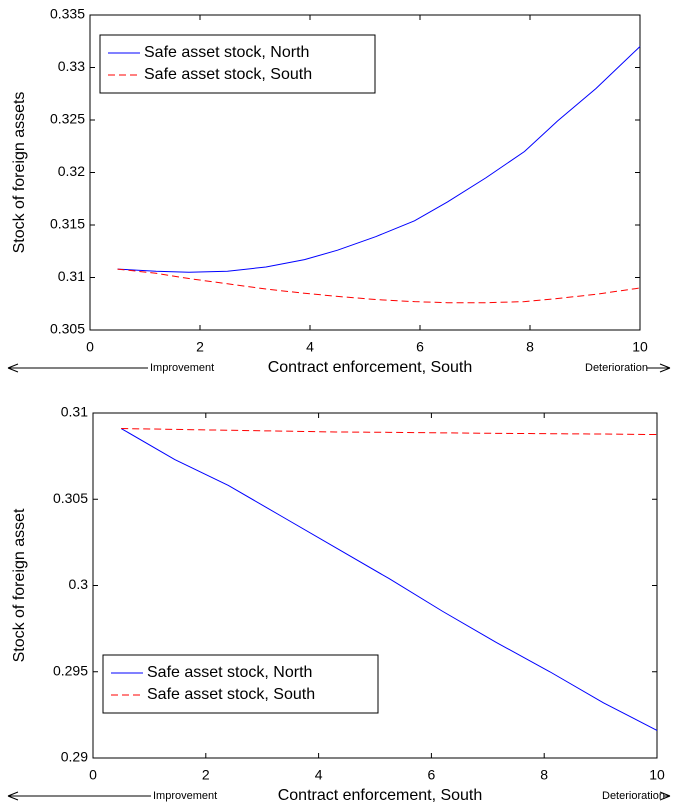 Image resolution: width=676 pixels, height=807 pixels. I want to click on y-axis-label: Stock of foreign asset, so click(19, 585).